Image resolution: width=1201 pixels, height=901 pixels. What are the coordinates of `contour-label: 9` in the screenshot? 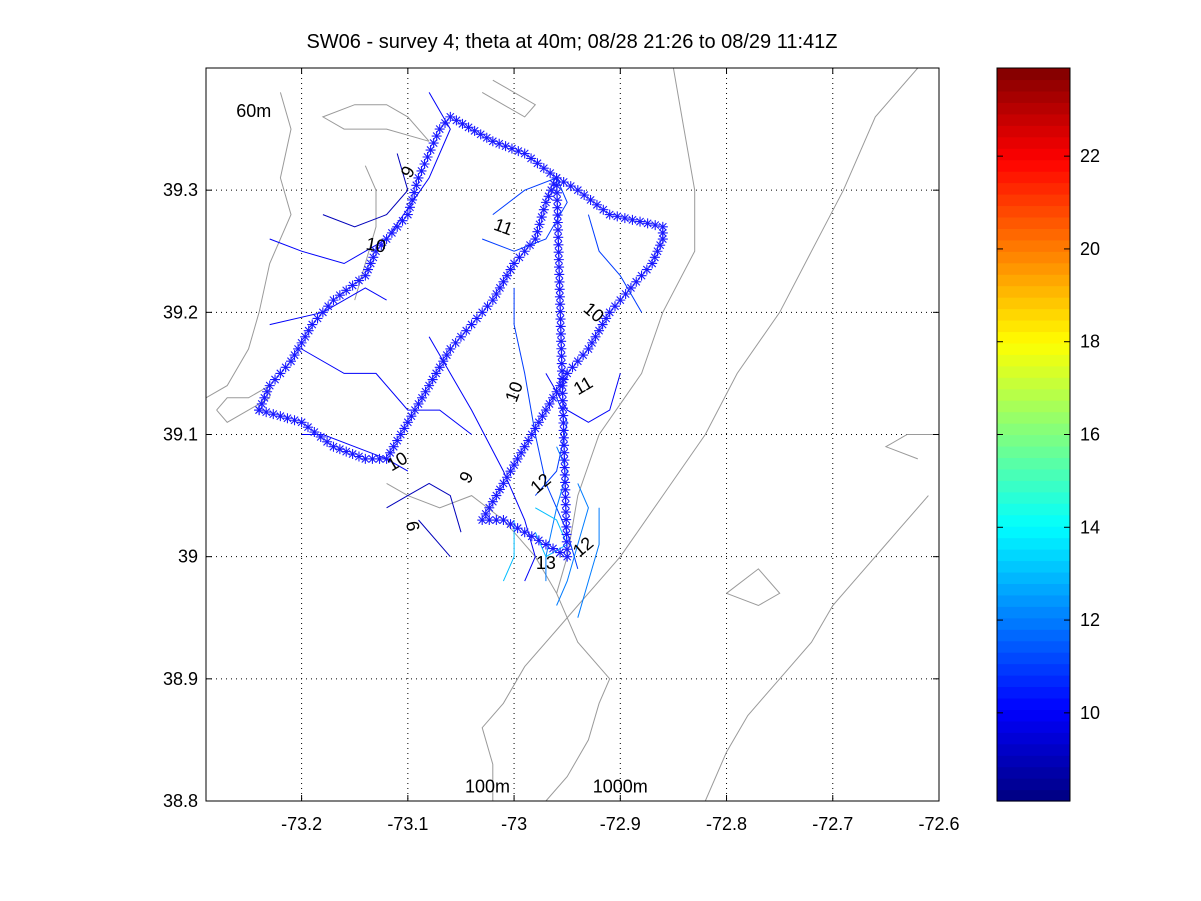 It's located at (412, 525).